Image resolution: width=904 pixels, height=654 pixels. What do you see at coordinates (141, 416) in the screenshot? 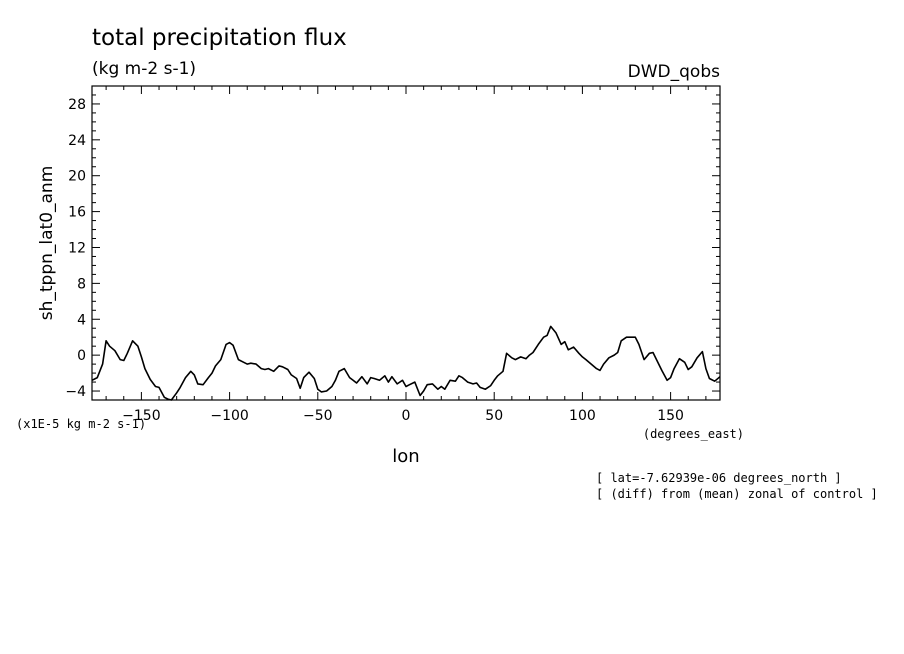
I see `x-tick-label: −150` at bounding box center [141, 416].